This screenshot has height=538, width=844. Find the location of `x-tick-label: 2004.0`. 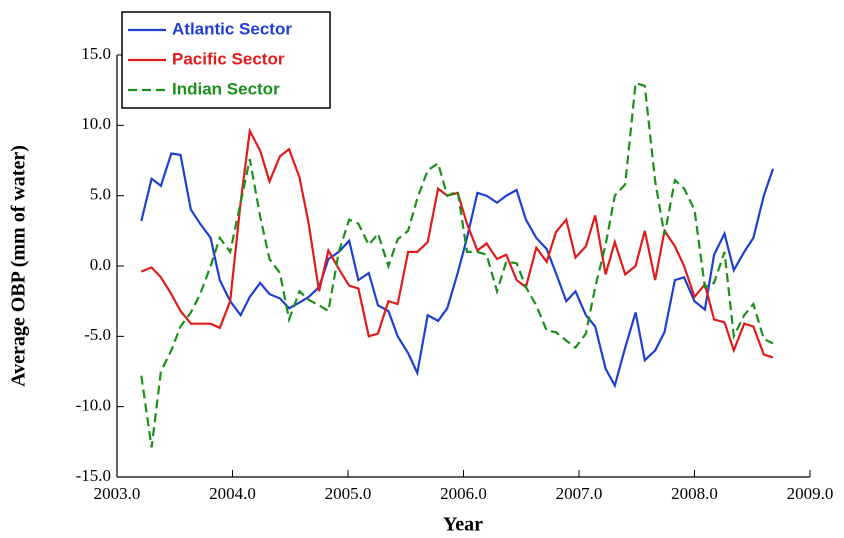

x-tick-label: 2004.0 is located at coordinates (232, 493).